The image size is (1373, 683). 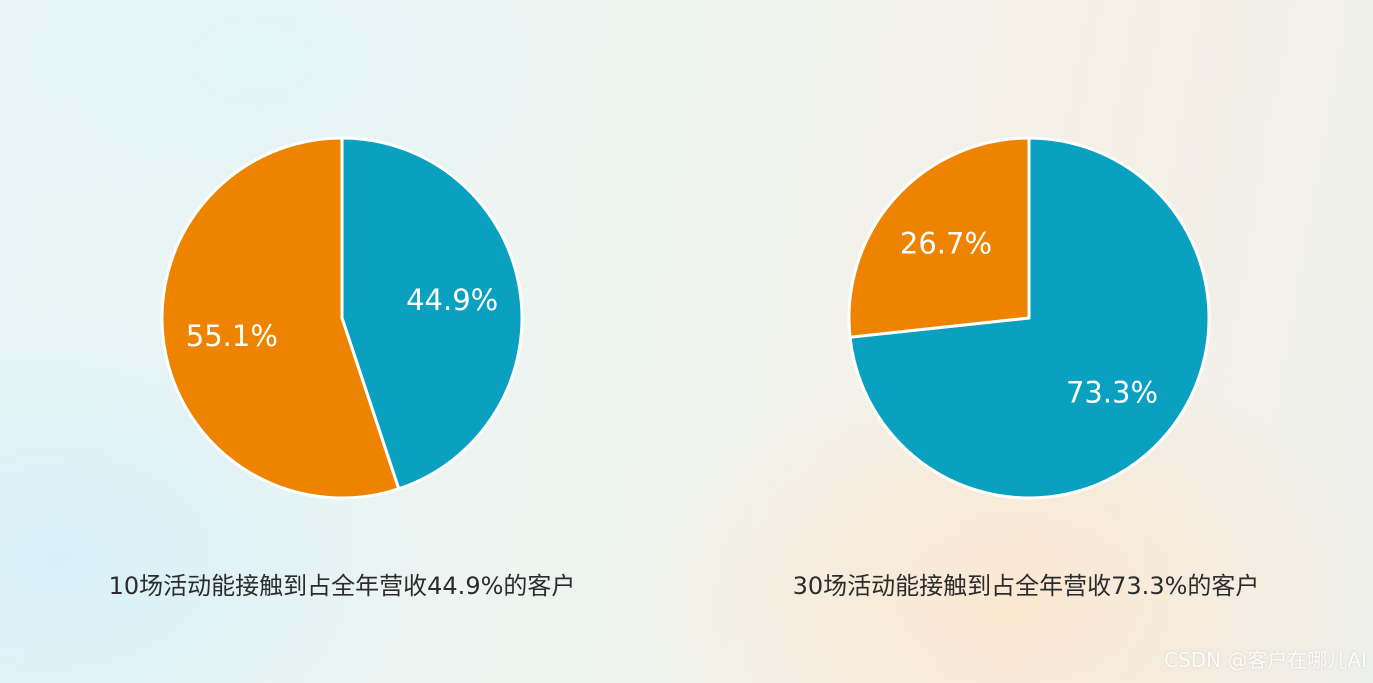 I want to click on slice-label-0: 44.9%, so click(x=452, y=300).